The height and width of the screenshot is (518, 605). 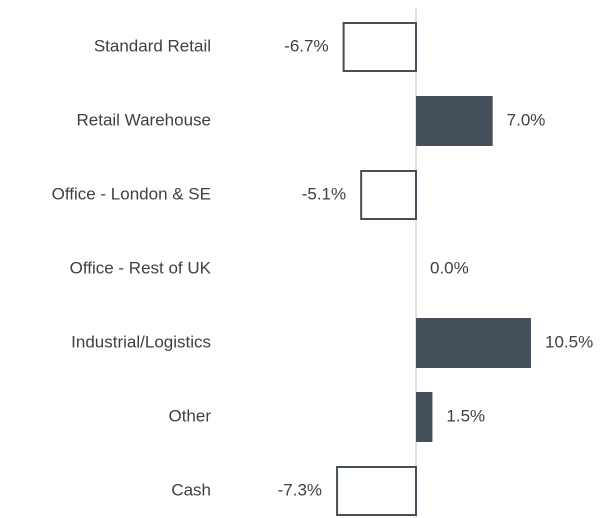 What do you see at coordinates (300, 489) in the screenshot?
I see `value-label: -7.3%` at bounding box center [300, 489].